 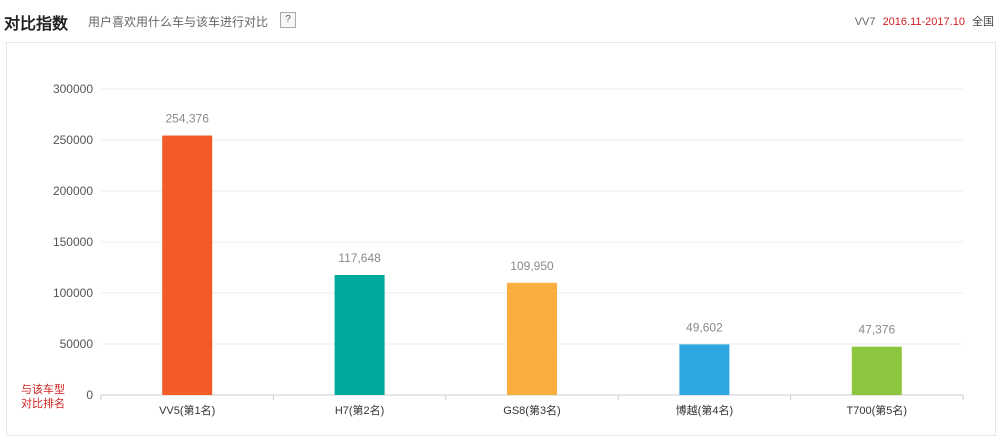 I want to click on bar-value-label: 117,648, so click(x=359, y=258).